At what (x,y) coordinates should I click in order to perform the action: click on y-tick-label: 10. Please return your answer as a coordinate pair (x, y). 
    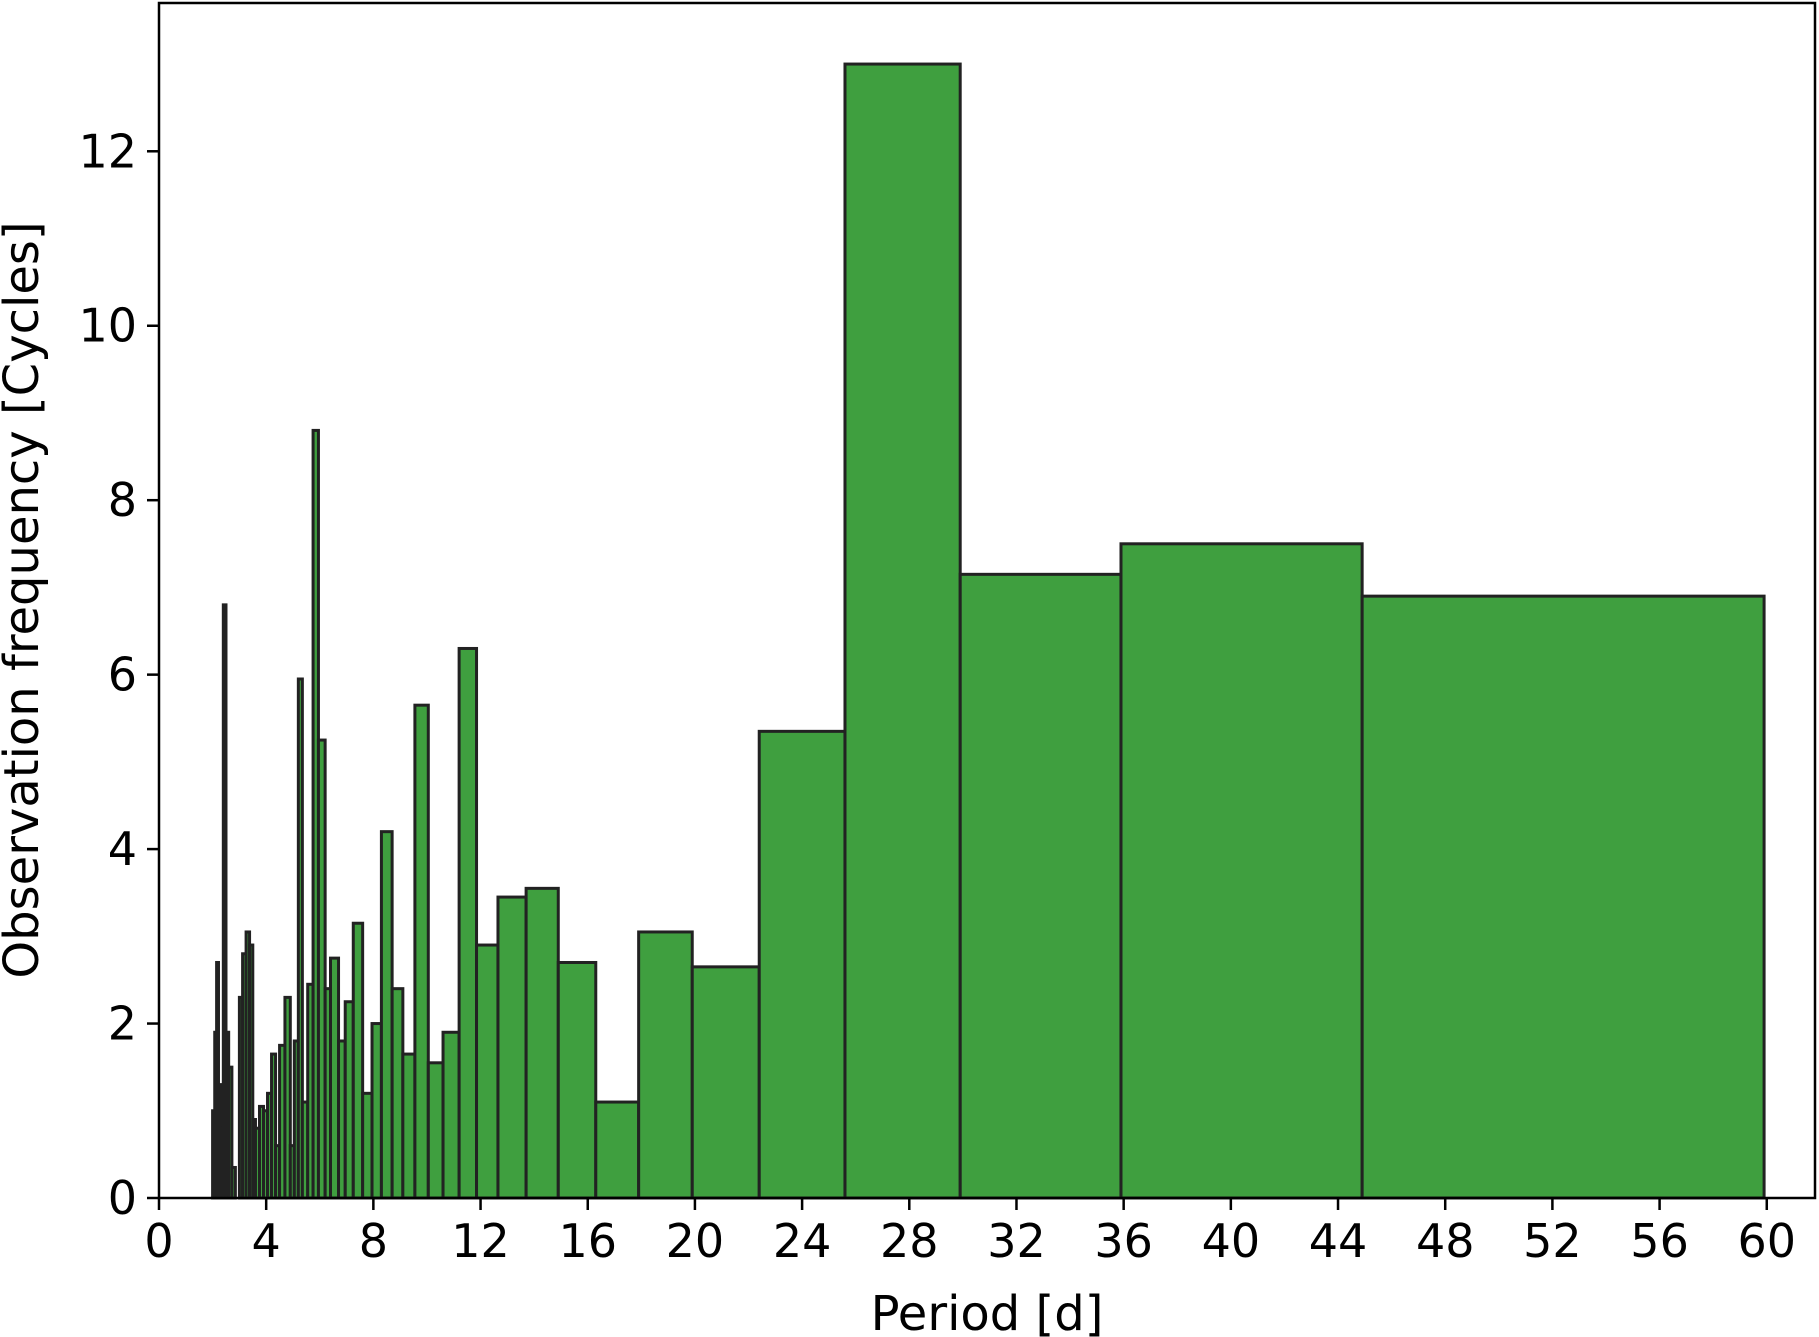
    Looking at the image, I should click on (107, 326).